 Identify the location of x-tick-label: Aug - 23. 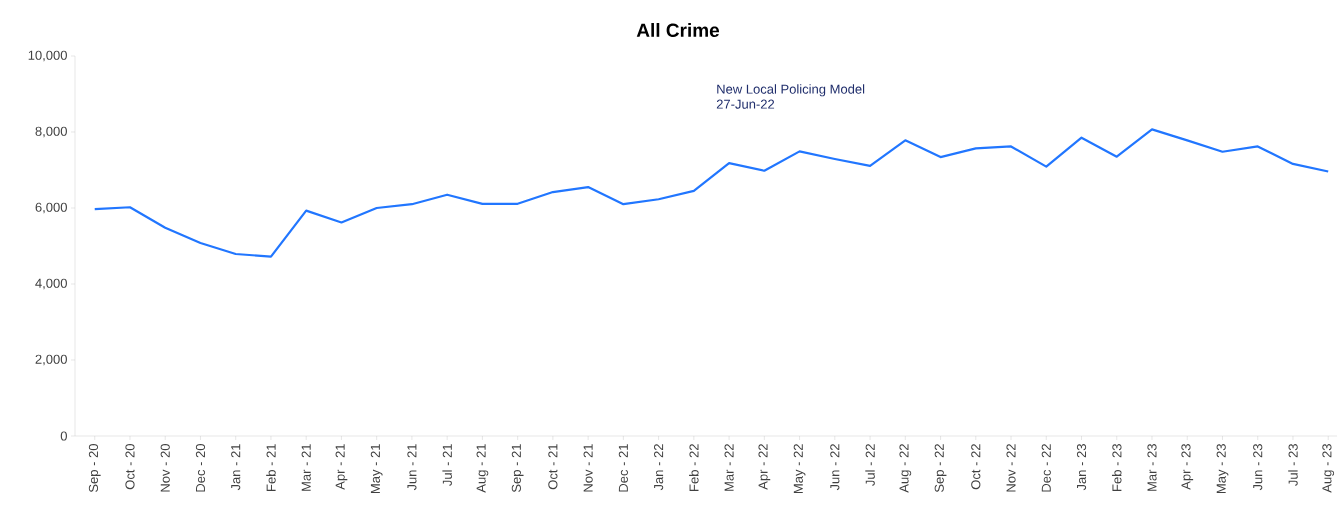
(1328, 468).